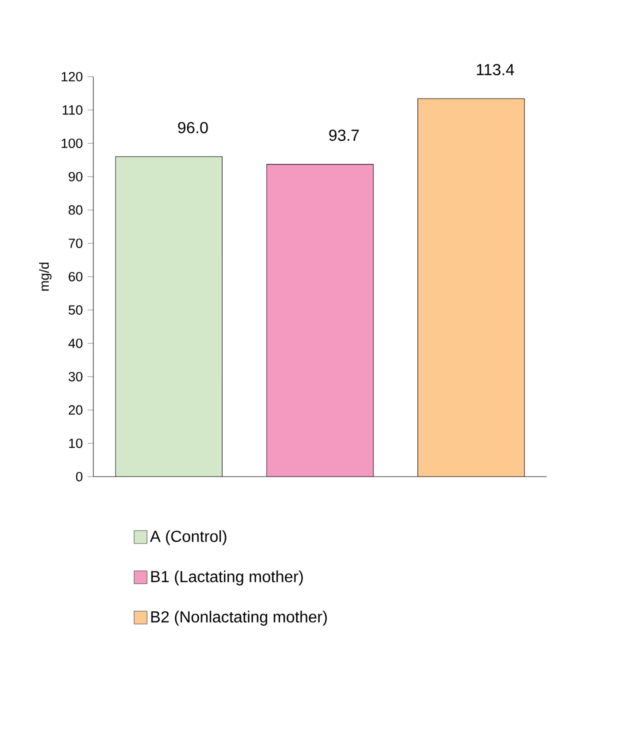 This screenshot has width=621, height=730. Describe the element at coordinates (75, 277) in the screenshot. I see `y-tick-label: 60` at that location.